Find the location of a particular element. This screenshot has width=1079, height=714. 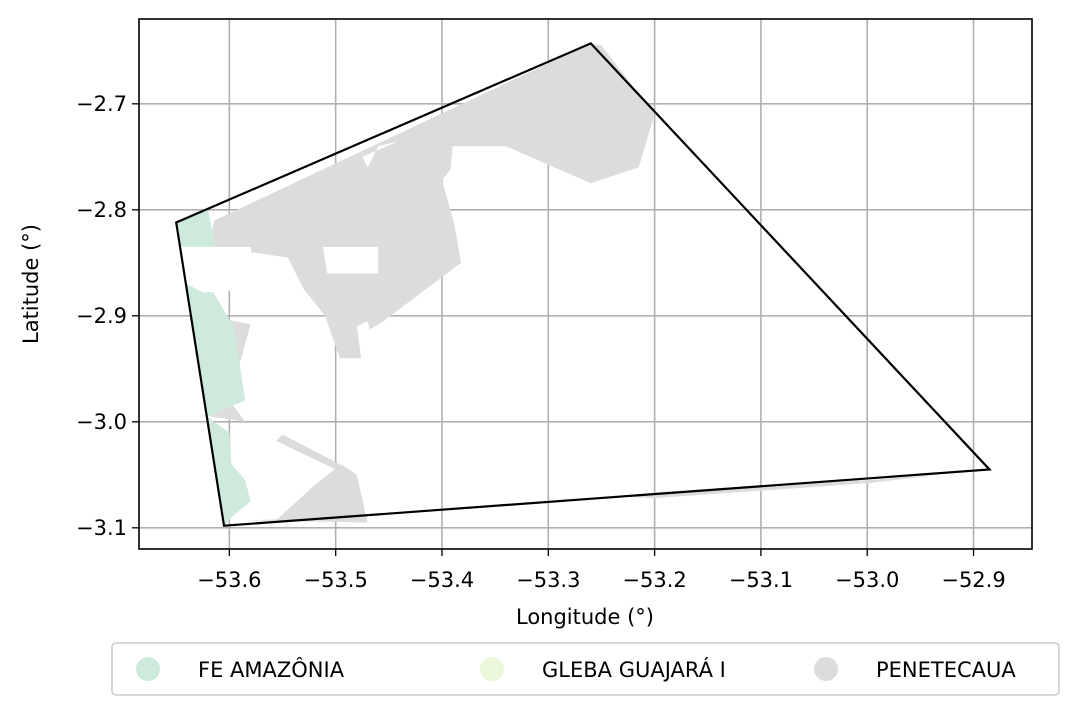

x-tick-label: −52.9 is located at coordinates (973, 580).